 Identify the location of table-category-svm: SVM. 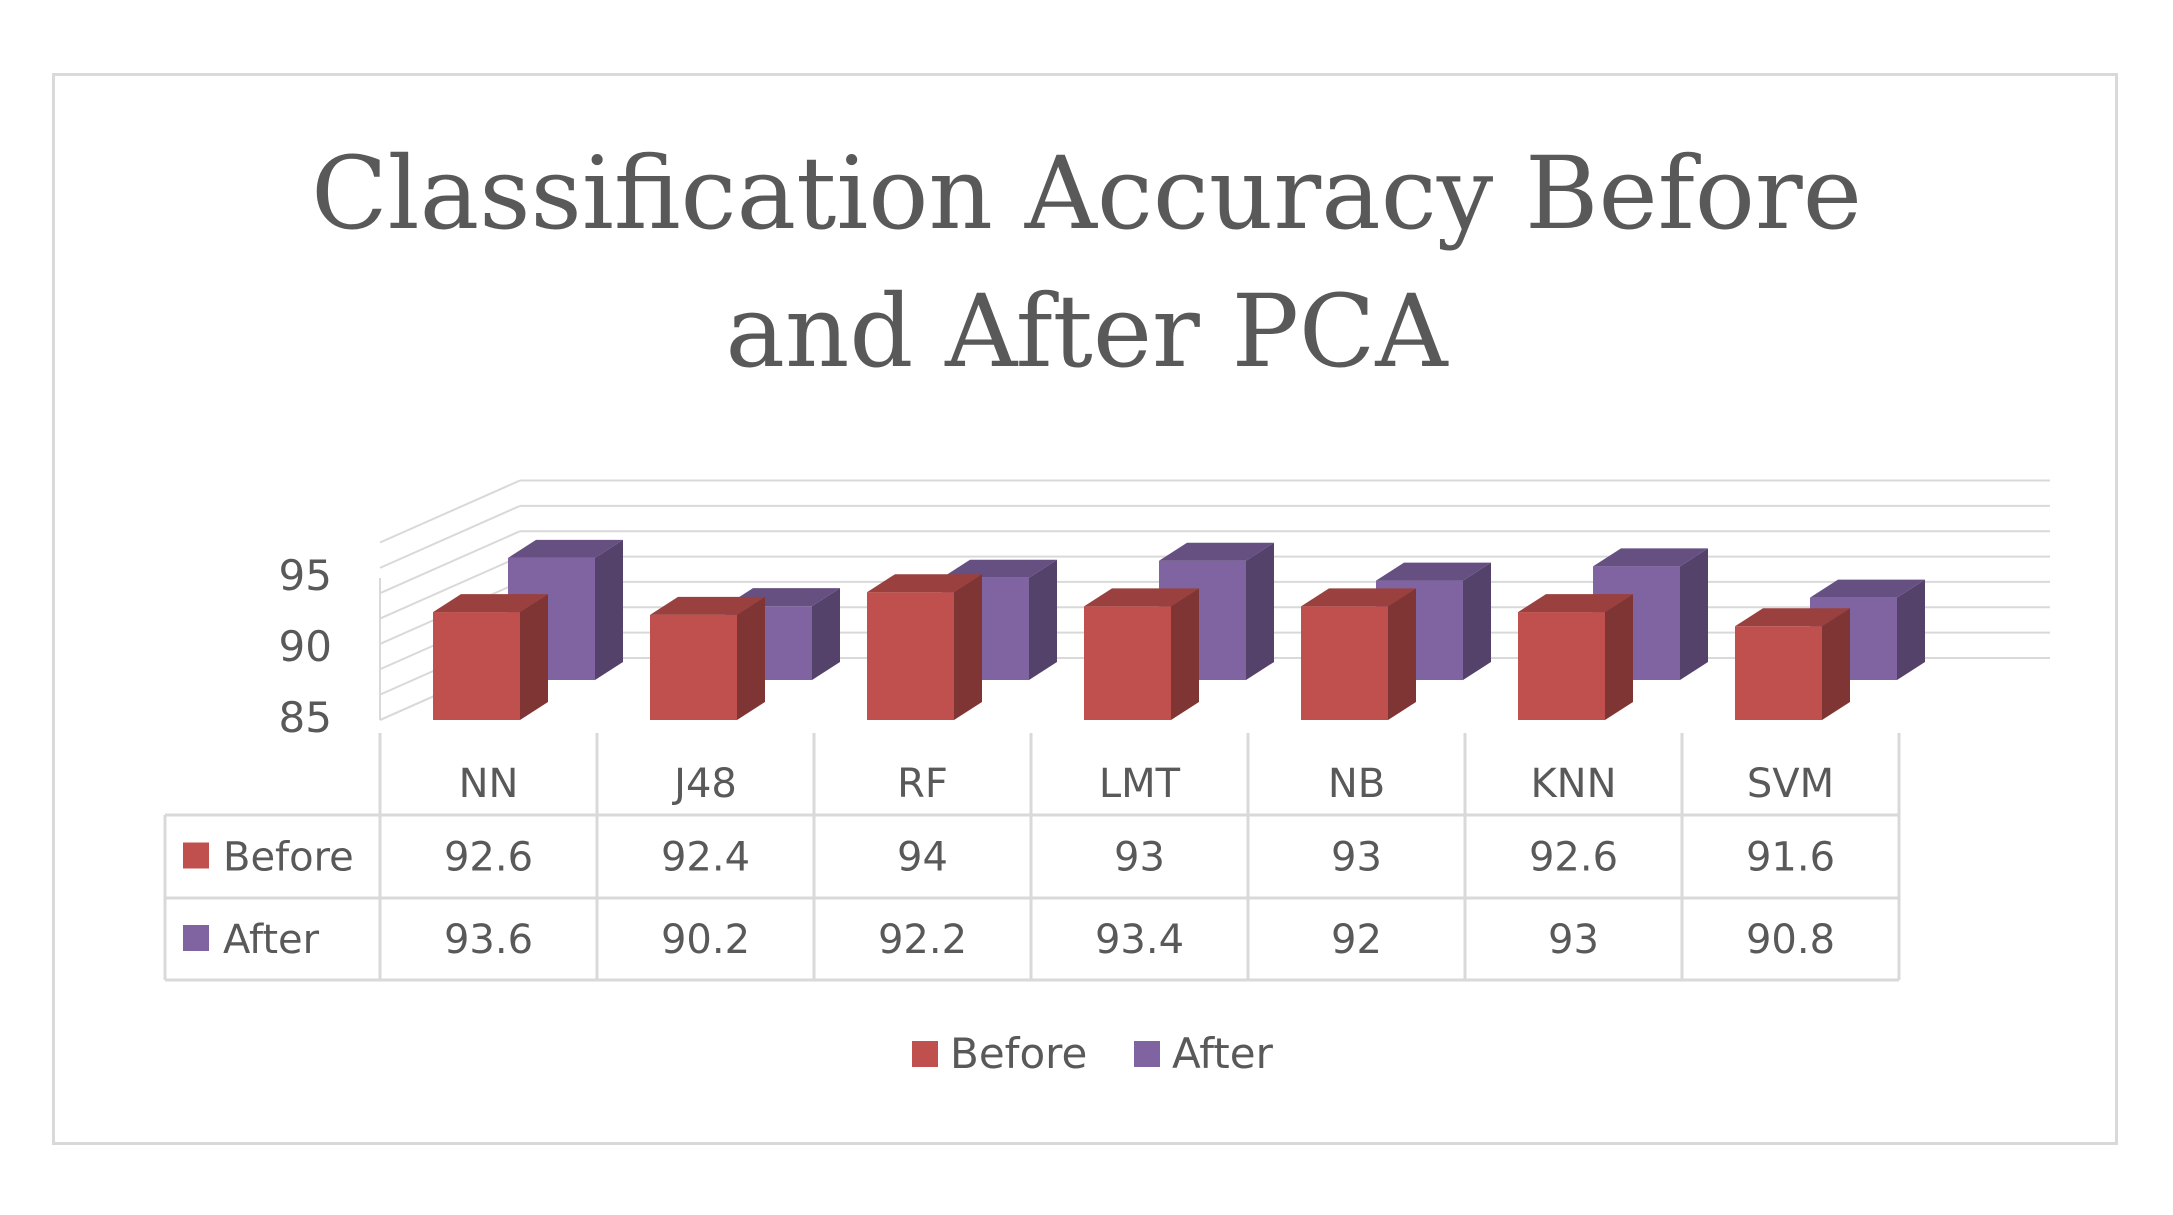
(1790, 784).